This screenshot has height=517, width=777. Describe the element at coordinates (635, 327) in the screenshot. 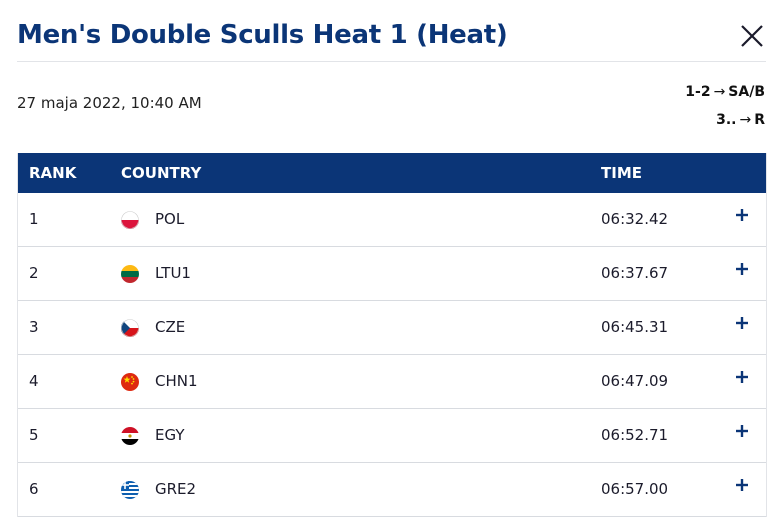

I see `time-cell: 06:45.31` at that location.